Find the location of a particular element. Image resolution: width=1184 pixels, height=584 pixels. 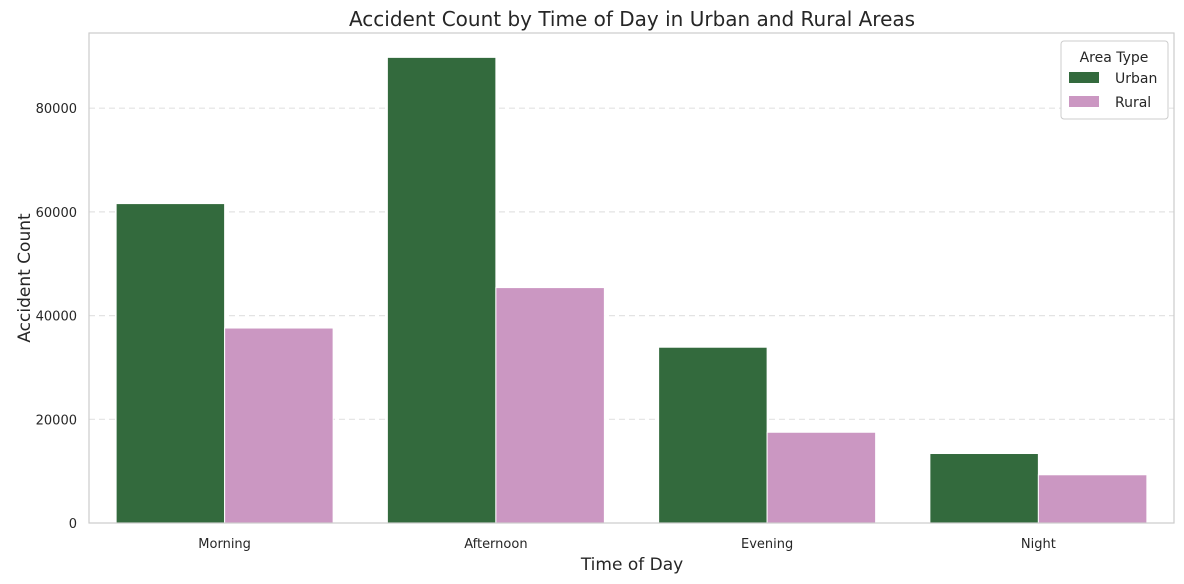

legend-title: Area Type is located at coordinates (1114, 58).